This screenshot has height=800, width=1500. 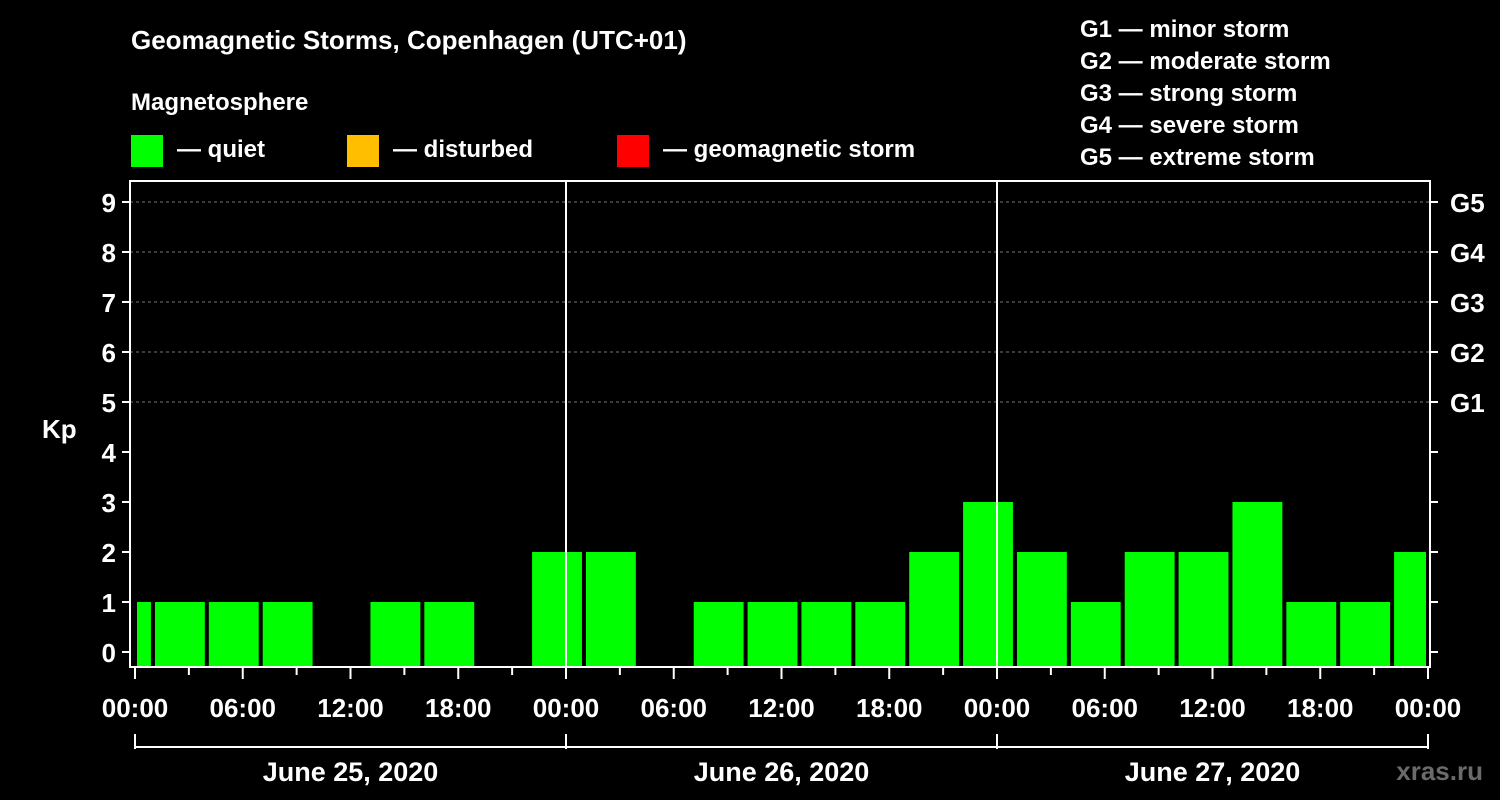 I want to click on chart-subtitle: Magnetosphere, so click(x=219, y=102).